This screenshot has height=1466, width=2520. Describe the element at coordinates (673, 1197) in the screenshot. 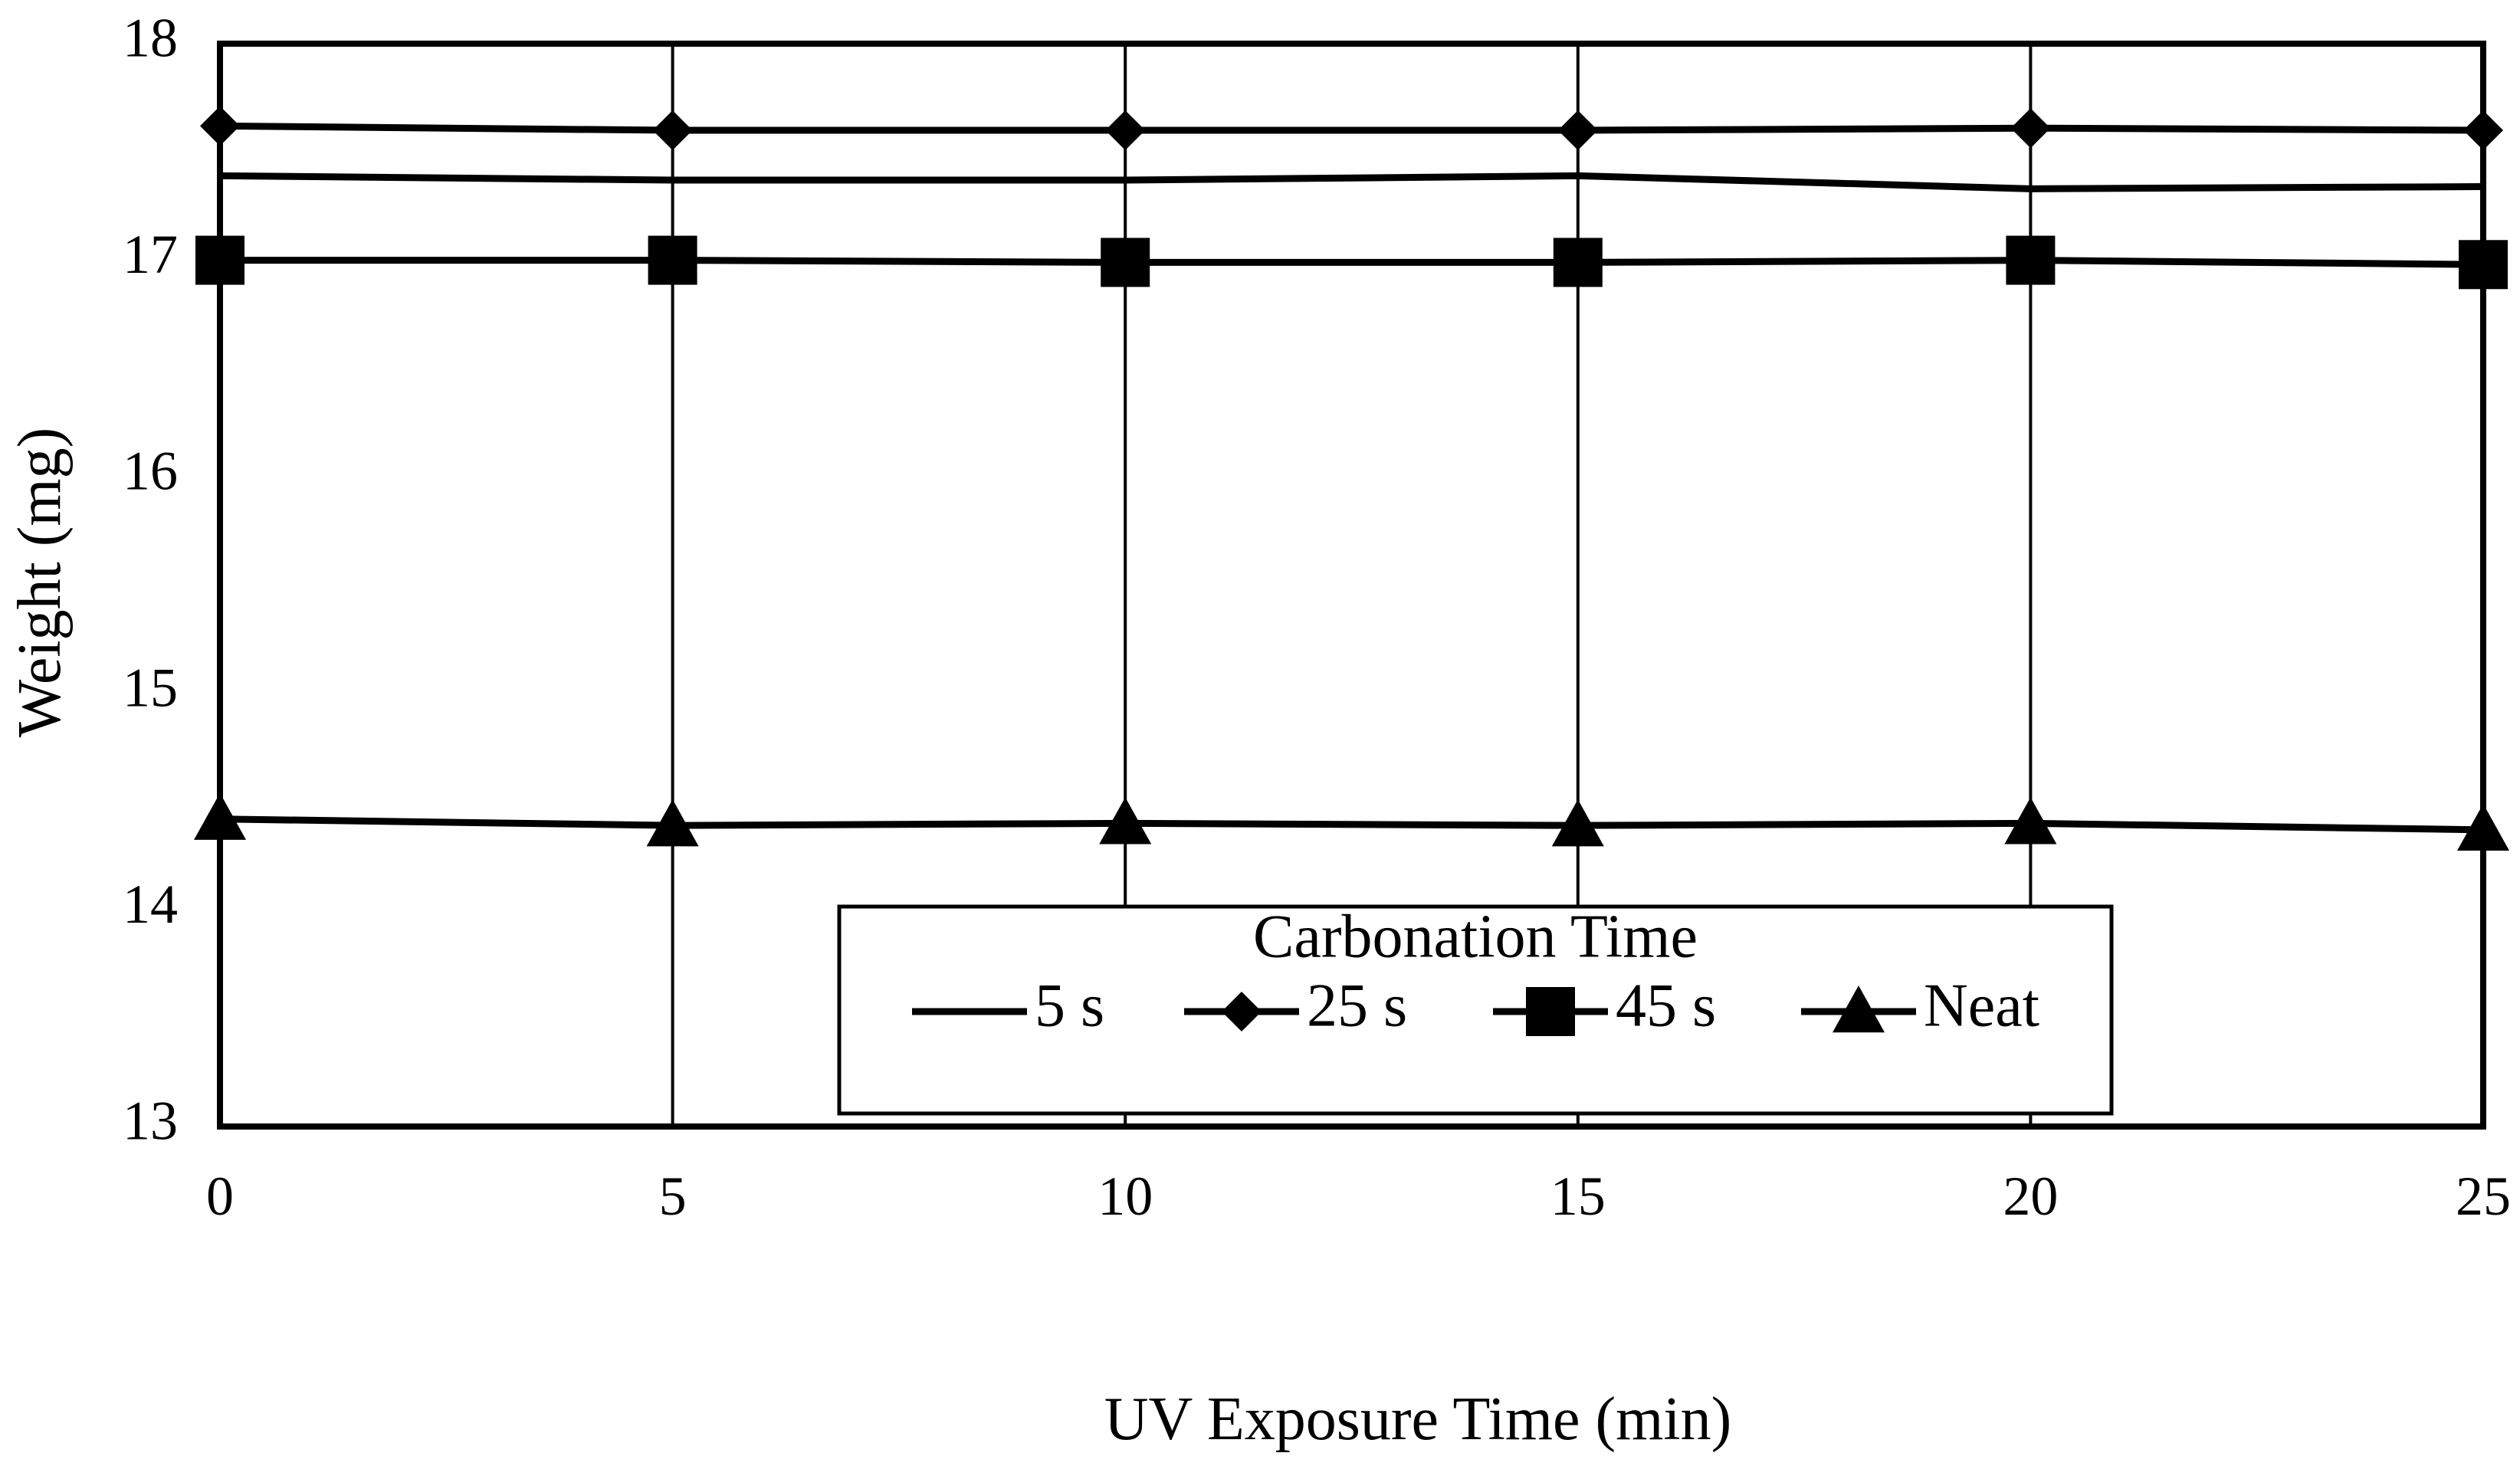

I see `x-tick-label: 5` at that location.